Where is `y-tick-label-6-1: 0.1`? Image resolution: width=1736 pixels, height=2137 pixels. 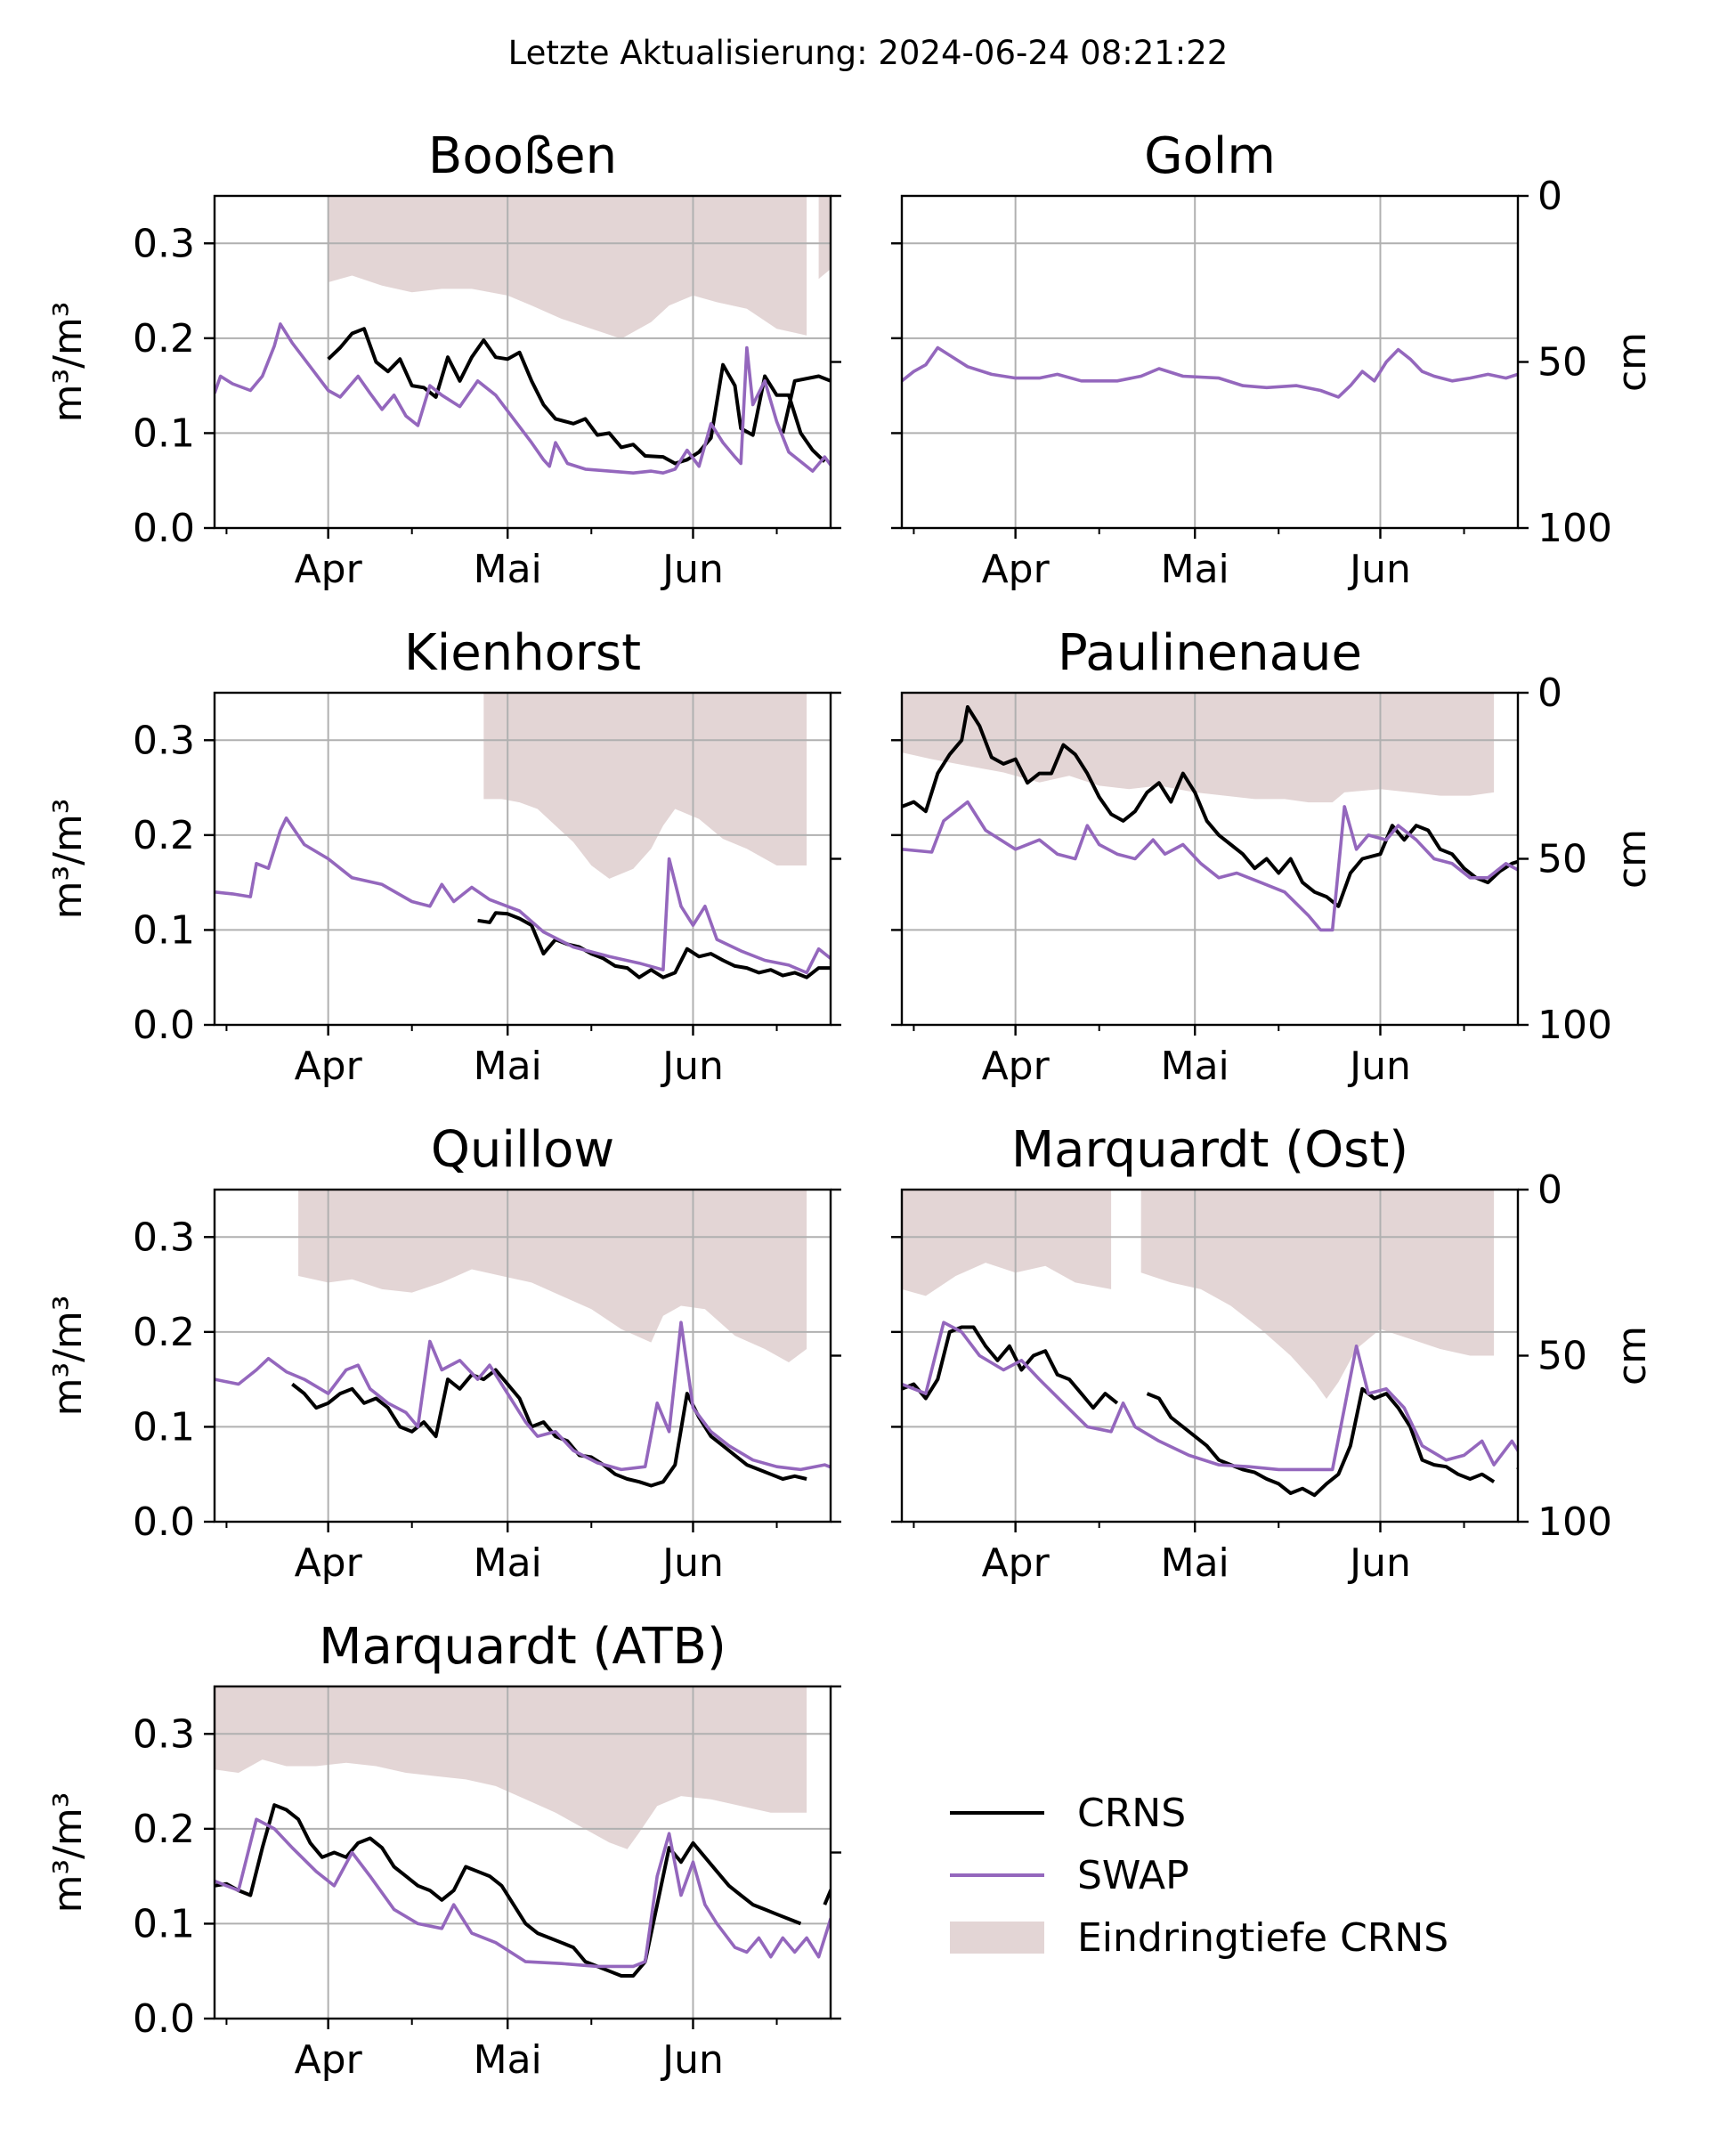 y-tick-label-6-1: 0.1 is located at coordinates (164, 1923).